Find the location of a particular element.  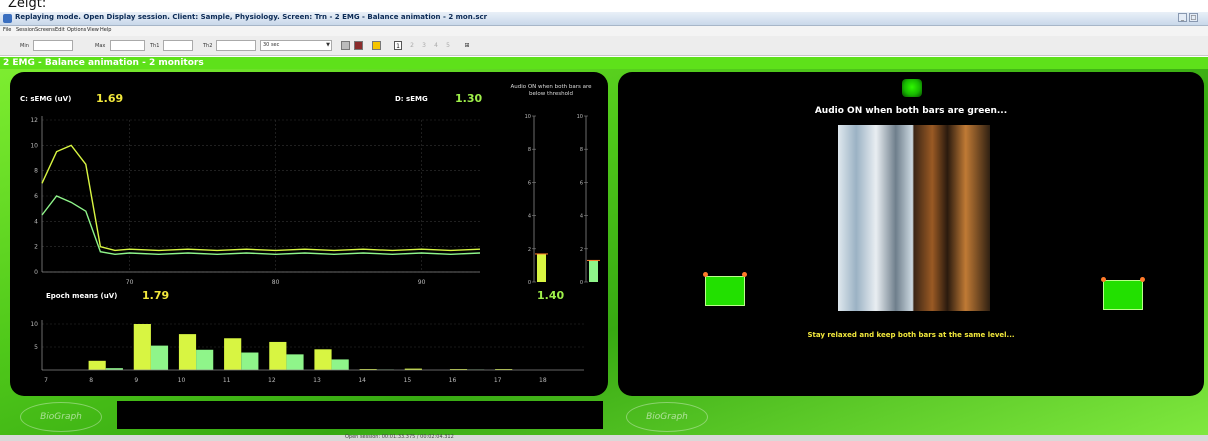

right-bar-marker is located at coordinates (1103, 279).